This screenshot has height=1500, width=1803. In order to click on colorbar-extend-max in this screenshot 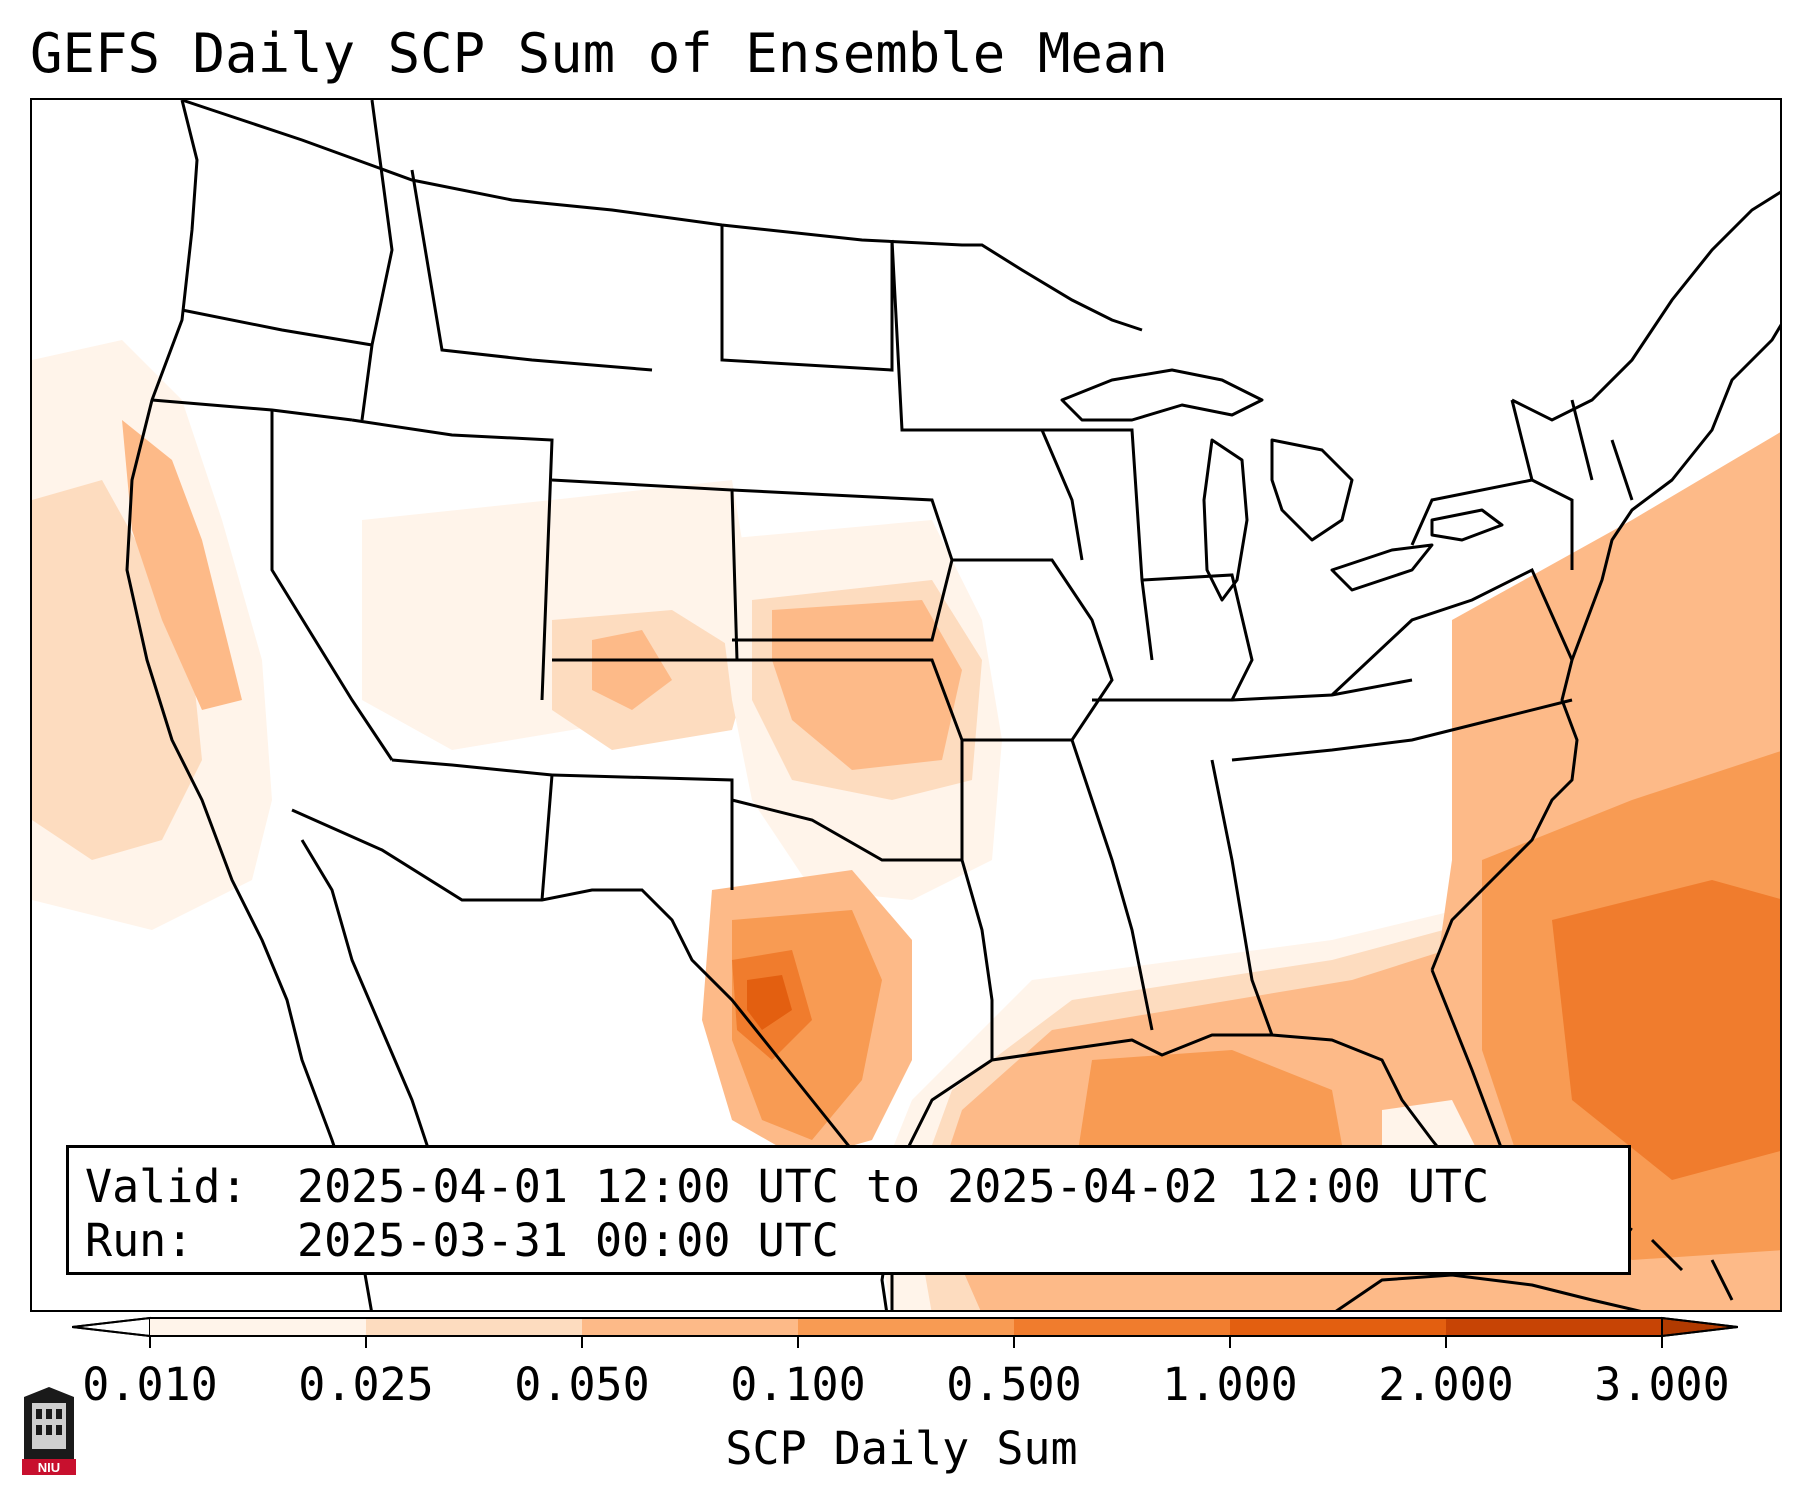, I will do `click(1699, 1327)`.